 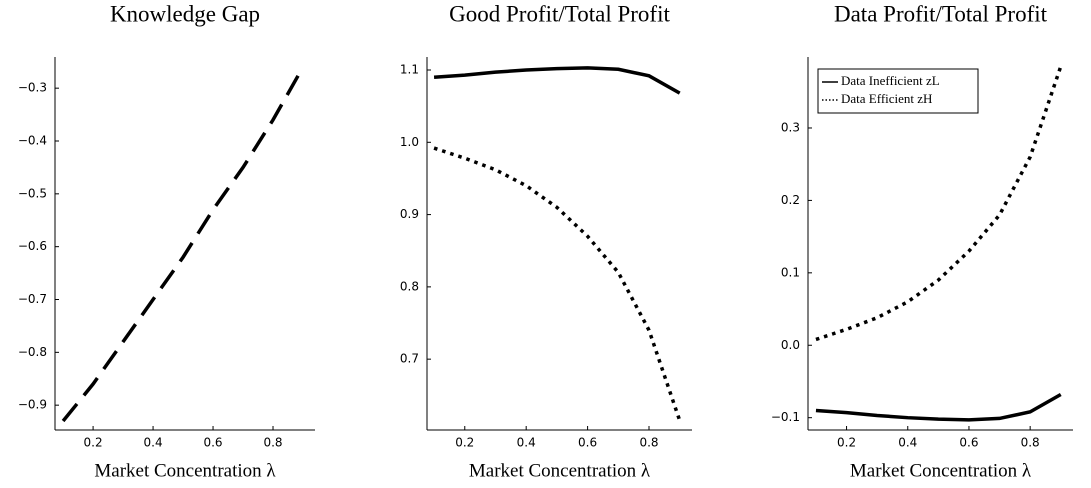 What do you see at coordinates (790, 127) in the screenshot?
I see `y-tick-label: 0.3` at bounding box center [790, 127].